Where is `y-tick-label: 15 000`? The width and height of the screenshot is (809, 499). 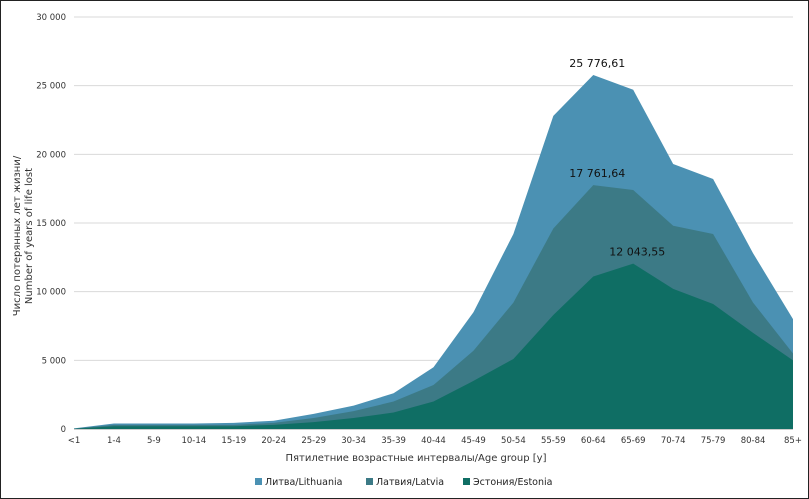 y-tick-label: 15 000 is located at coordinates (51, 224).